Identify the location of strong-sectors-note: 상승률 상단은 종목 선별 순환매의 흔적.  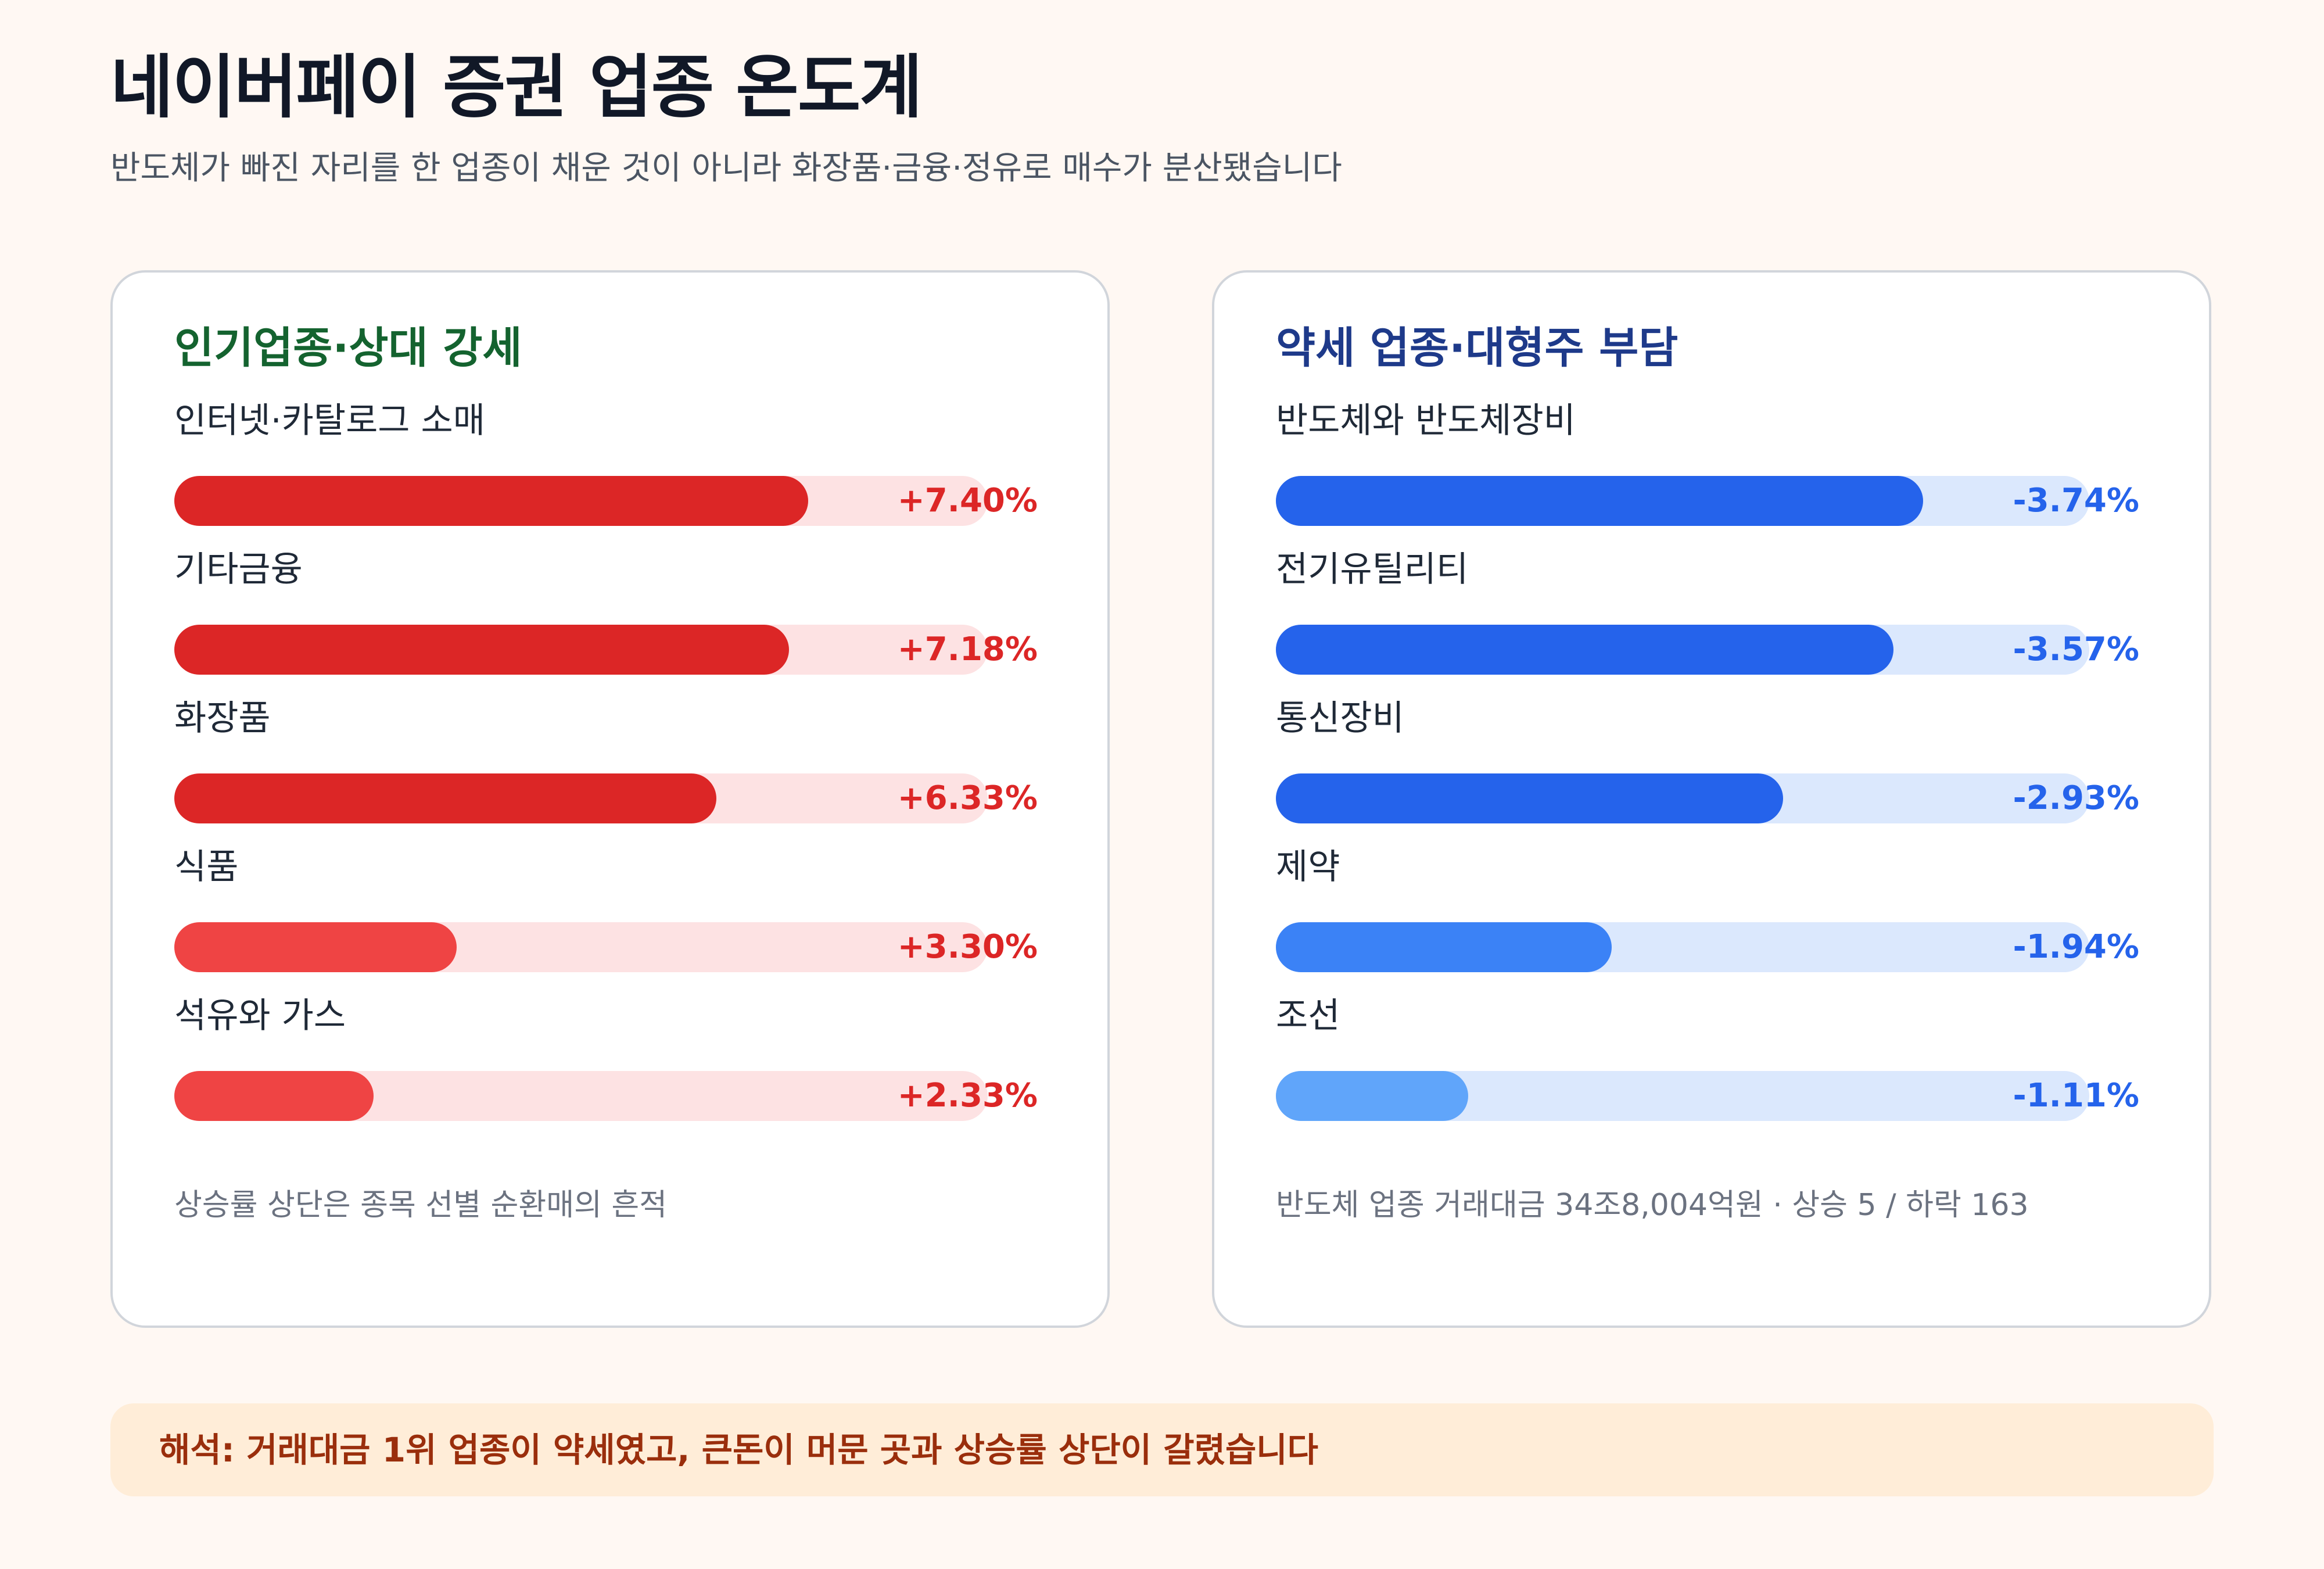
(421, 1206).